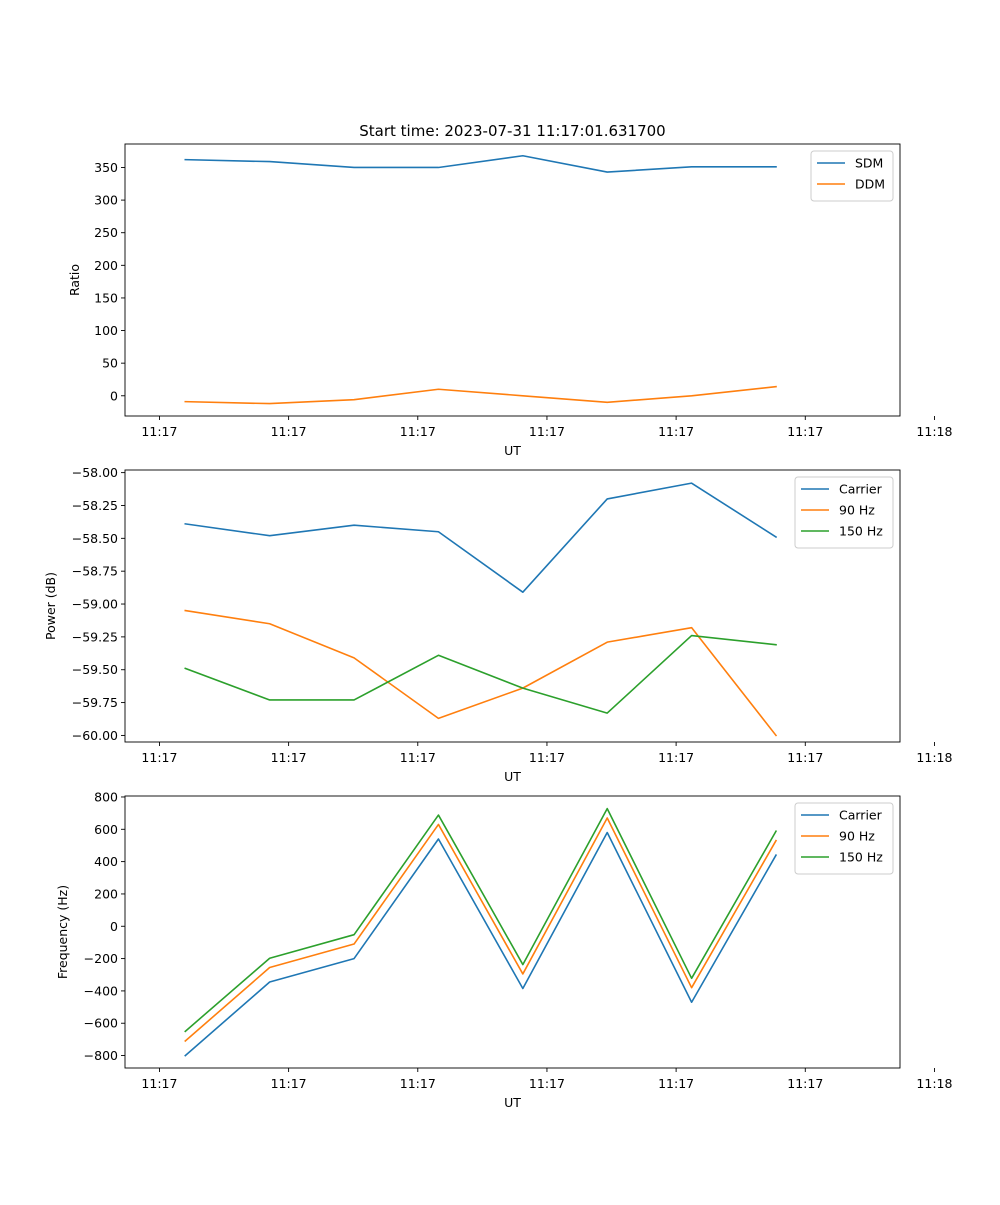 Image resolution: width=1000 pixels, height=1205 pixels. I want to click on legend-label: DDM, so click(870, 184).